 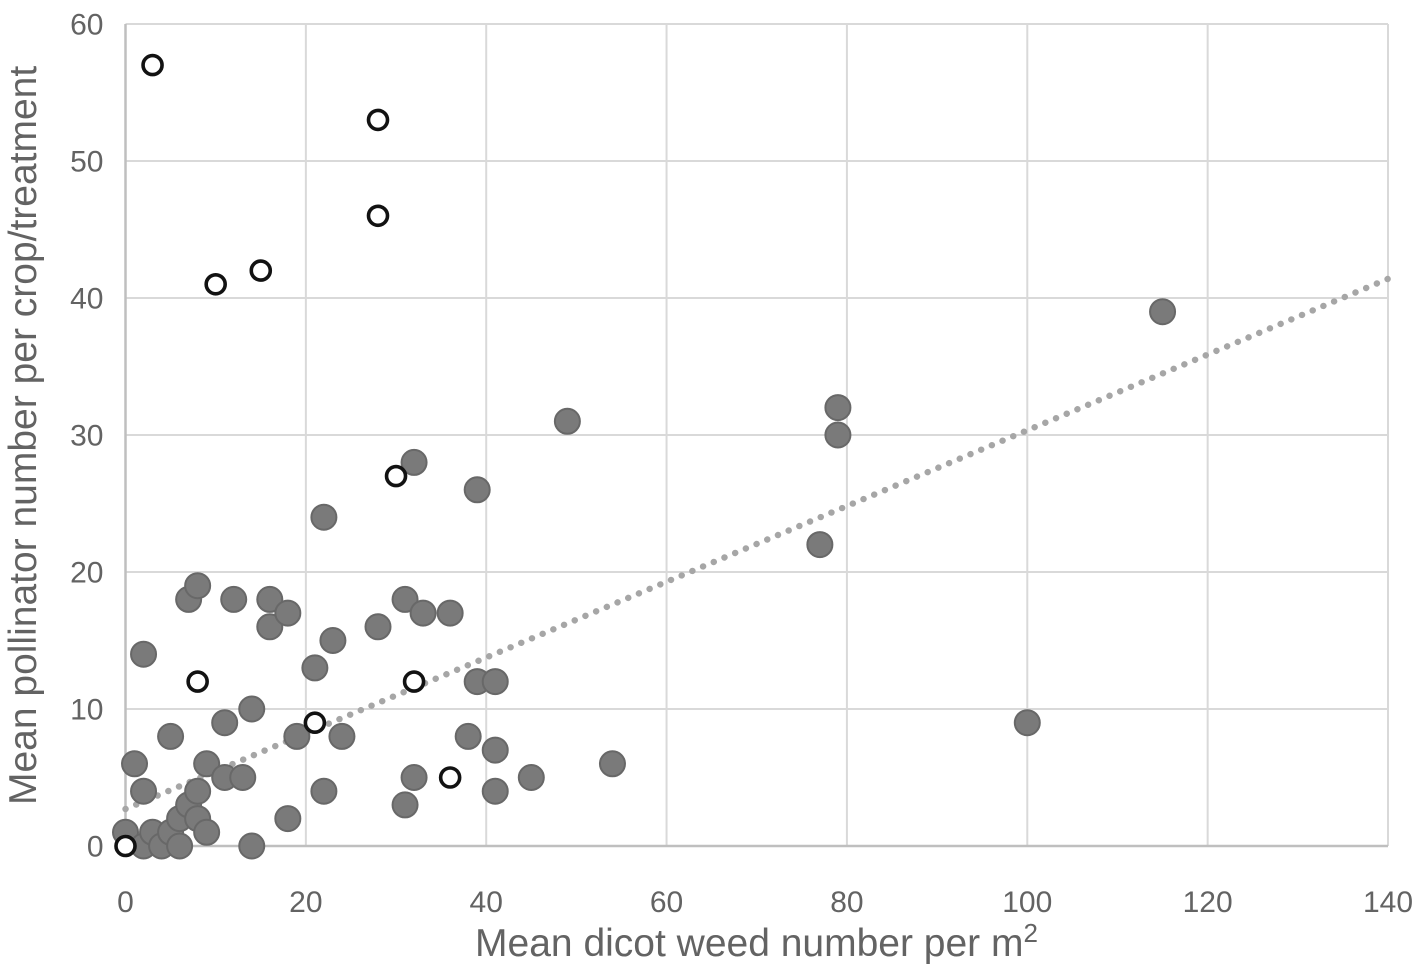 I want to click on x-tick-label: 120, so click(x=1208, y=902).